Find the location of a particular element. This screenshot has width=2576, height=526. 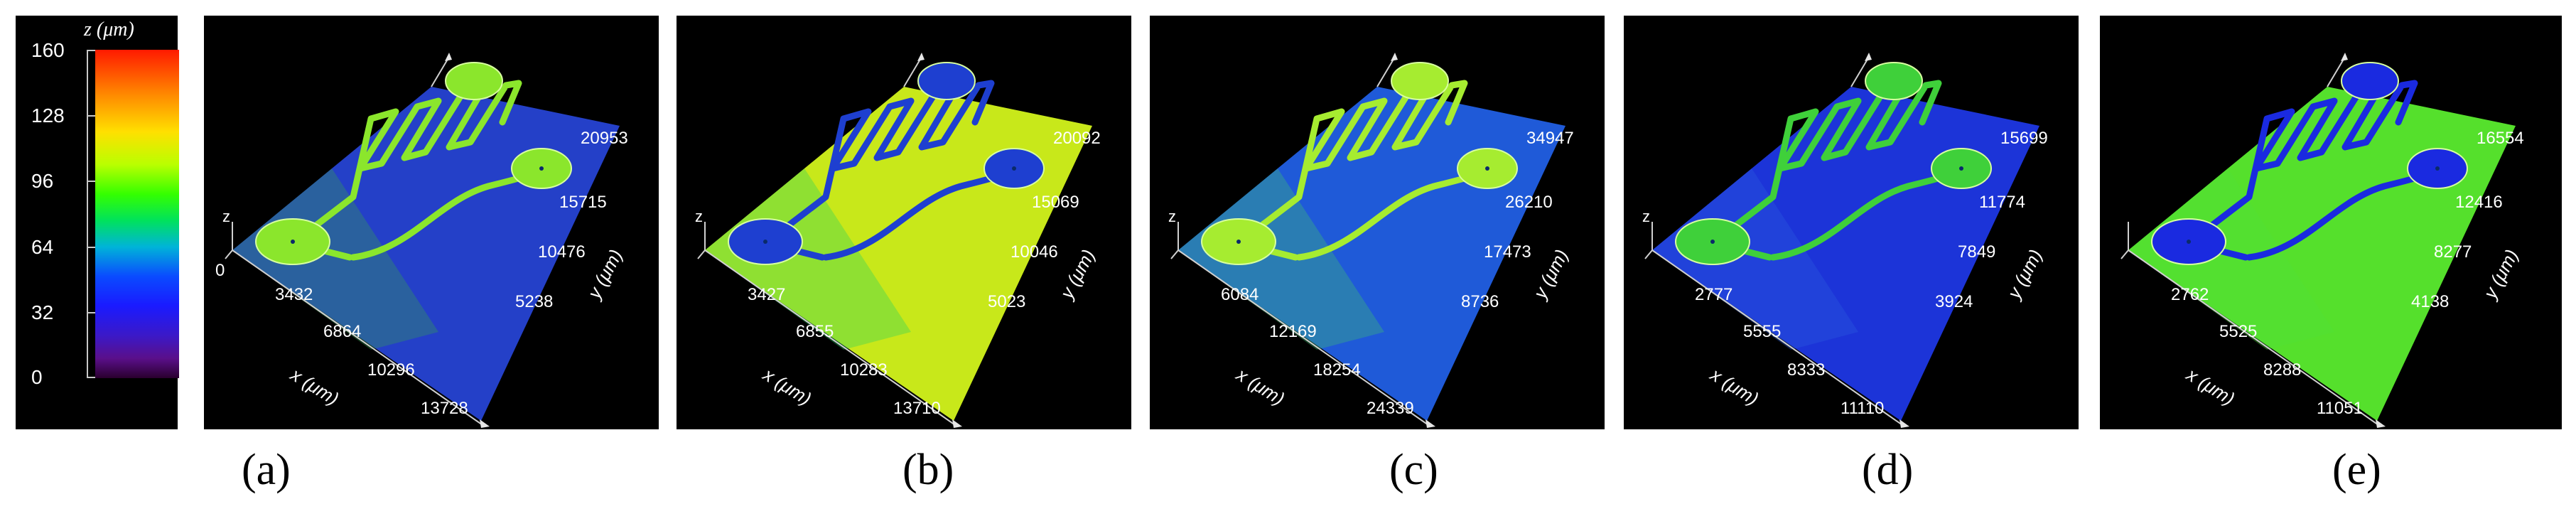

y-tick-label: 17473 is located at coordinates (1508, 252).